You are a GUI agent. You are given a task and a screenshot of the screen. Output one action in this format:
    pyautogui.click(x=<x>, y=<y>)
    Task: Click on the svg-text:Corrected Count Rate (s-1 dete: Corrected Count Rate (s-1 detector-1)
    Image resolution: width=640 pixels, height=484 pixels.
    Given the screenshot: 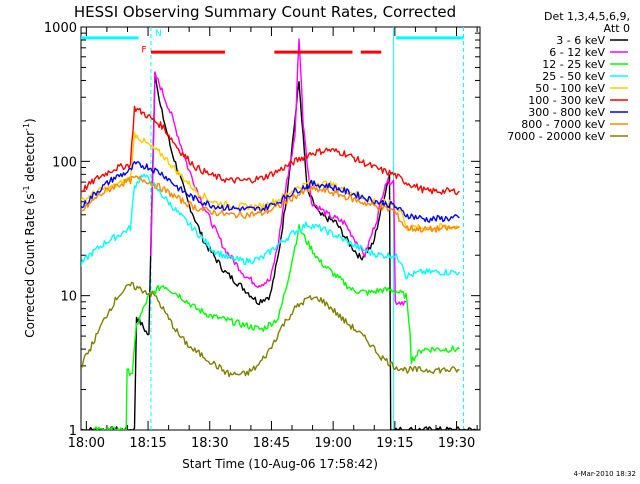 What is the action you would take?
    pyautogui.click(x=29, y=227)
    